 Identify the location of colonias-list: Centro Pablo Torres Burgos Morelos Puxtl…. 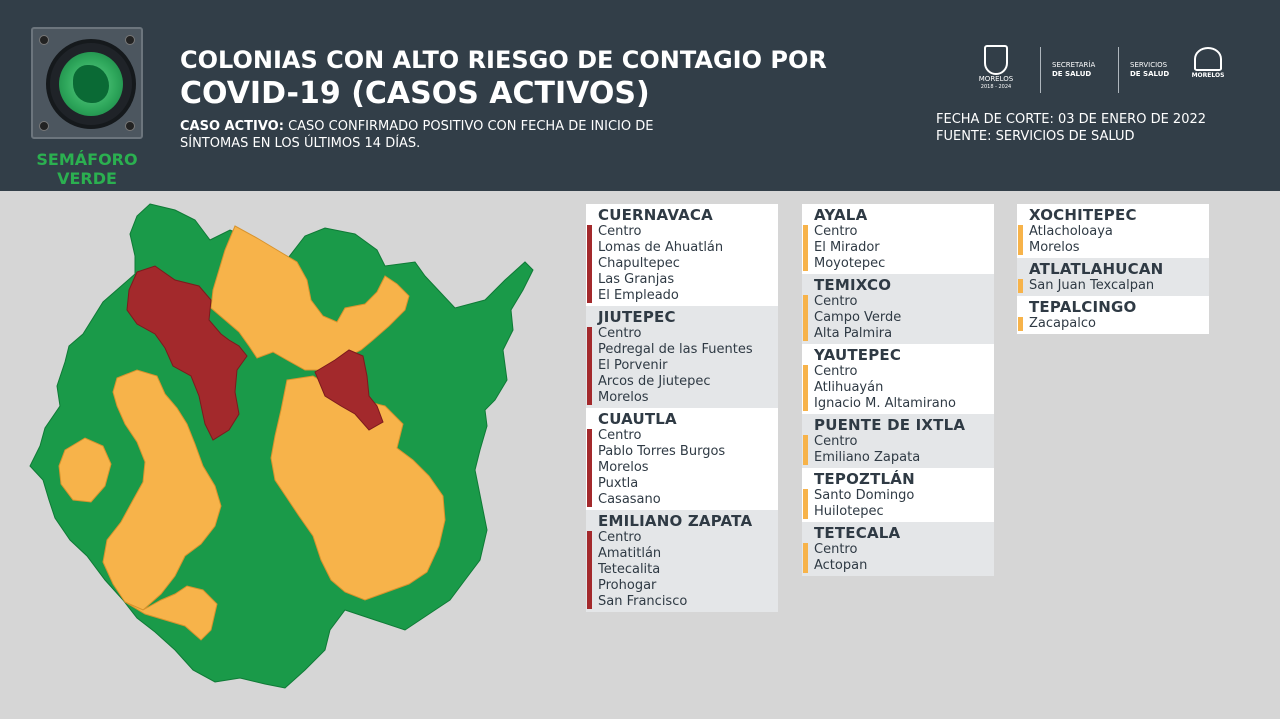
(682, 469).